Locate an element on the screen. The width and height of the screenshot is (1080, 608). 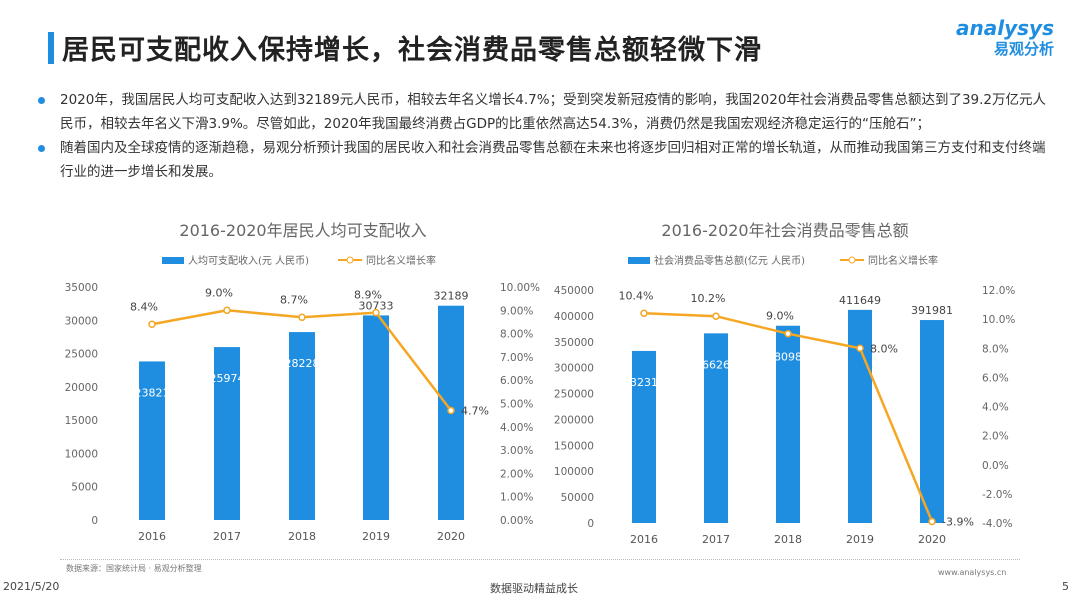
chart-title: 2016-2020年社会消费品零售总额 is located at coordinates (784, 230).